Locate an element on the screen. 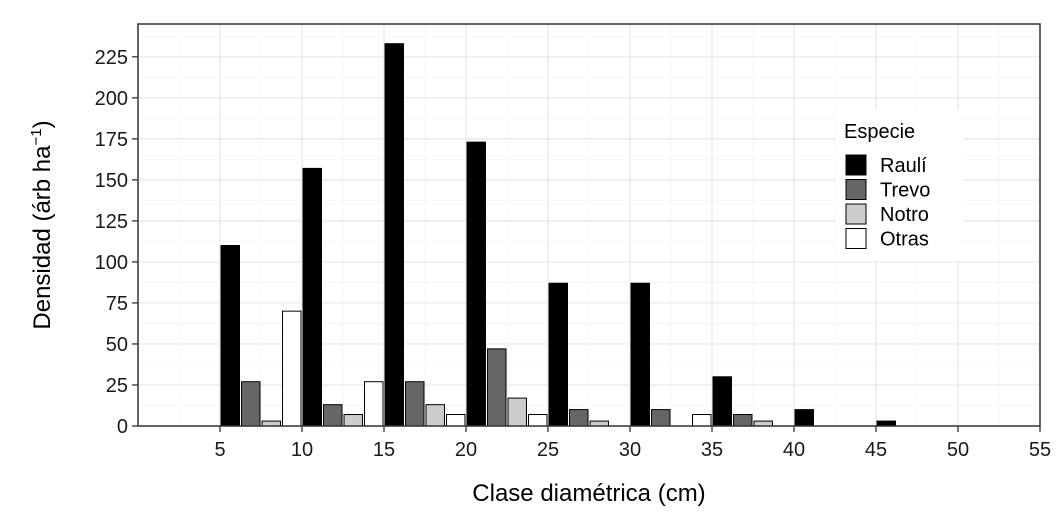 The image size is (1062, 531). y-tick-label: 125 is located at coordinates (111, 222).